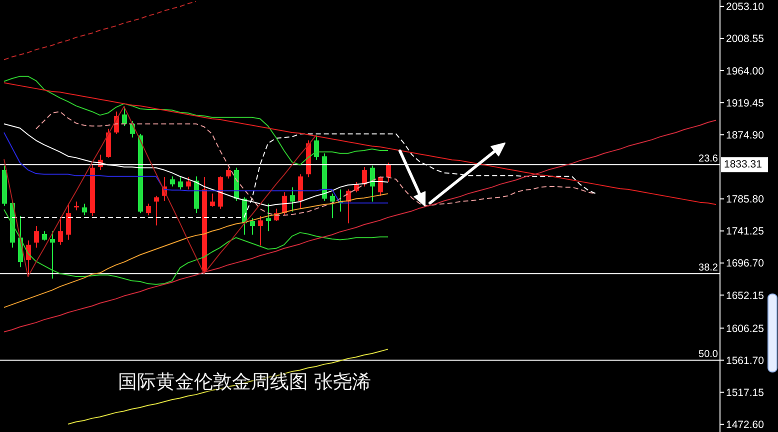  Describe the element at coordinates (745, 200) in the screenshot. I see `y-tick-label: 1785.80` at that location.